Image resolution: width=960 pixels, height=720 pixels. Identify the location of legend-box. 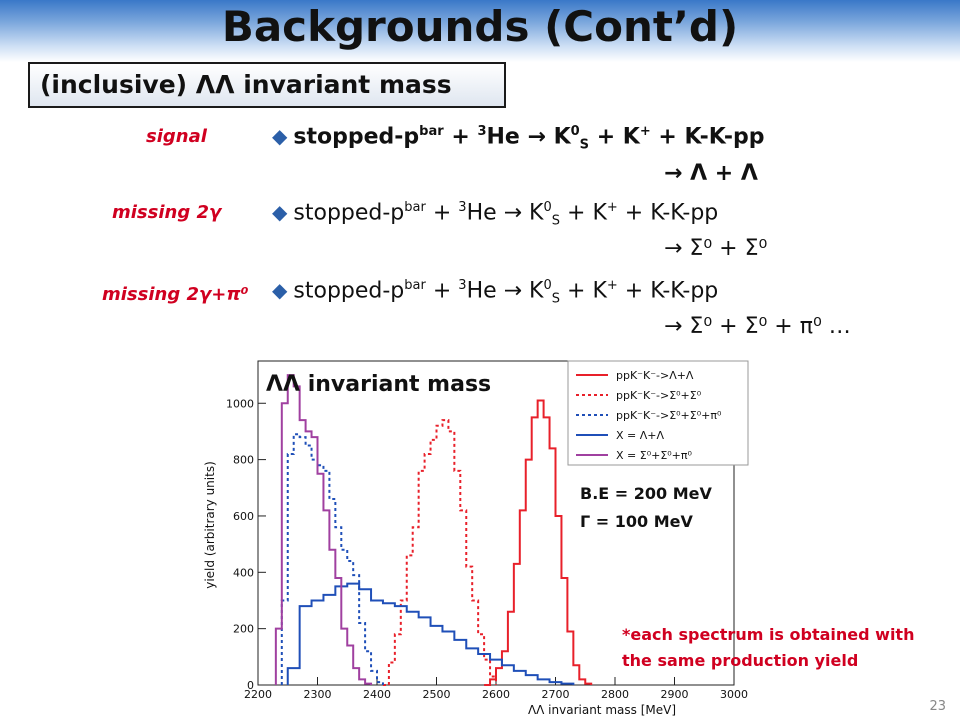
(658, 413).